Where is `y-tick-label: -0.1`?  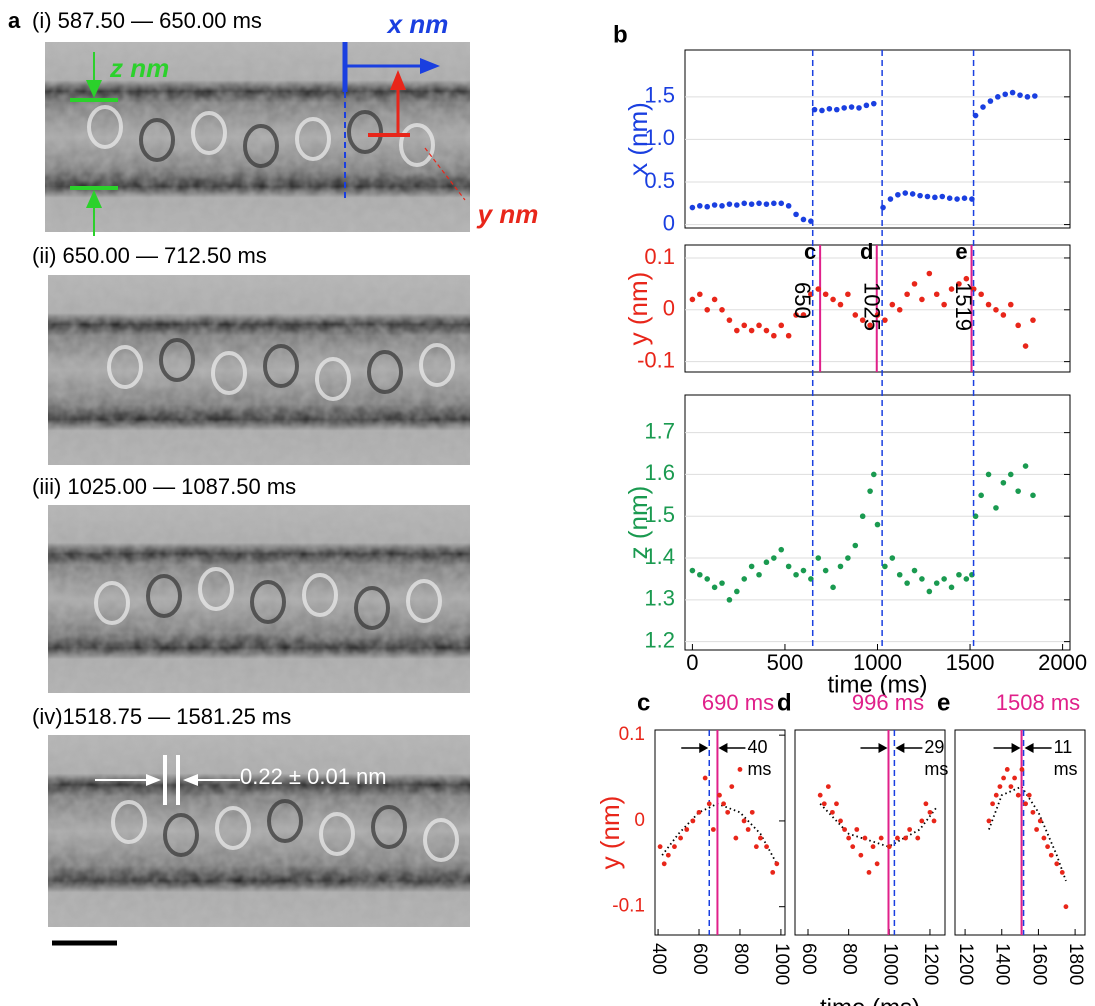 y-tick-label: -0.1 is located at coordinates (628, 906).